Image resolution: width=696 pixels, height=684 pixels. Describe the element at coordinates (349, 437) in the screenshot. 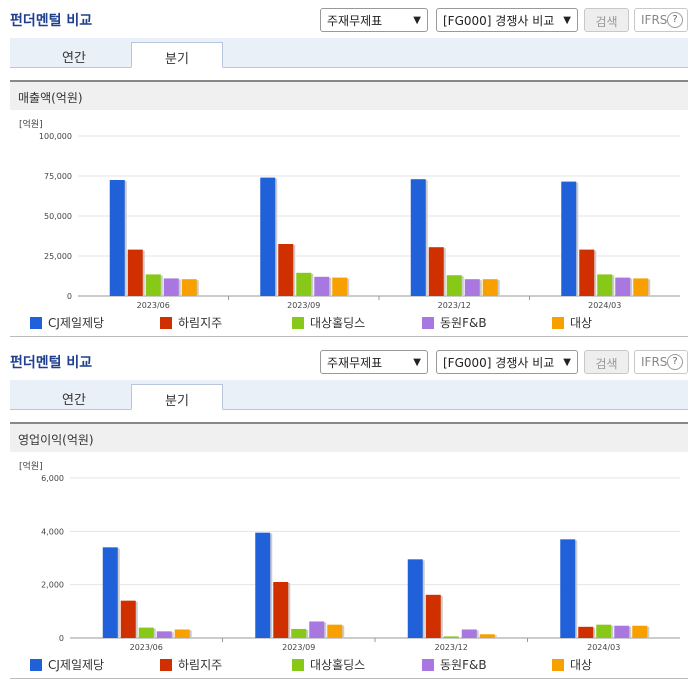

I see `chart-title: 영업이익(억원)` at that location.